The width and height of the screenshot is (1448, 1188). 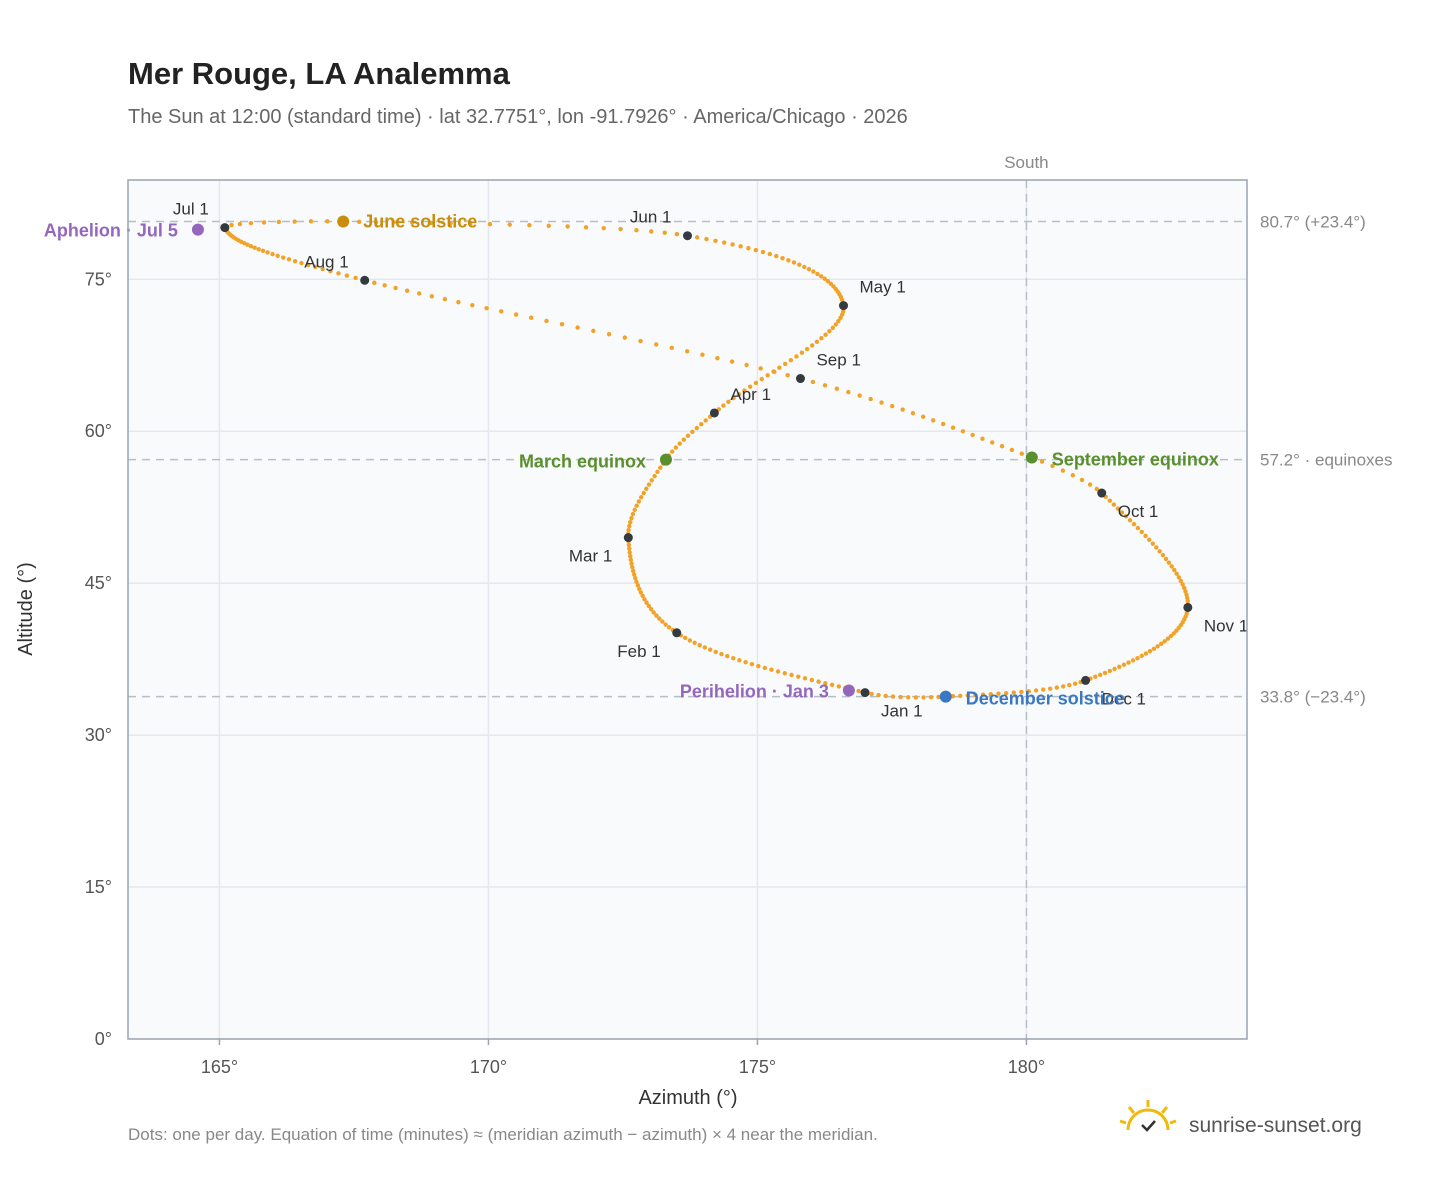 I want to click on sun-icon, so click(x=1148, y=1119).